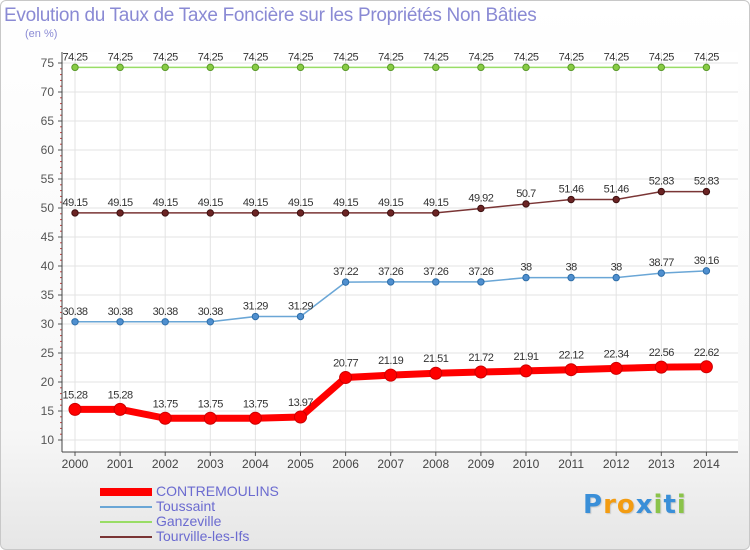 The height and width of the screenshot is (550, 750). I want to click on data-label-tourville-les-ifs: 51.46, so click(571, 190).